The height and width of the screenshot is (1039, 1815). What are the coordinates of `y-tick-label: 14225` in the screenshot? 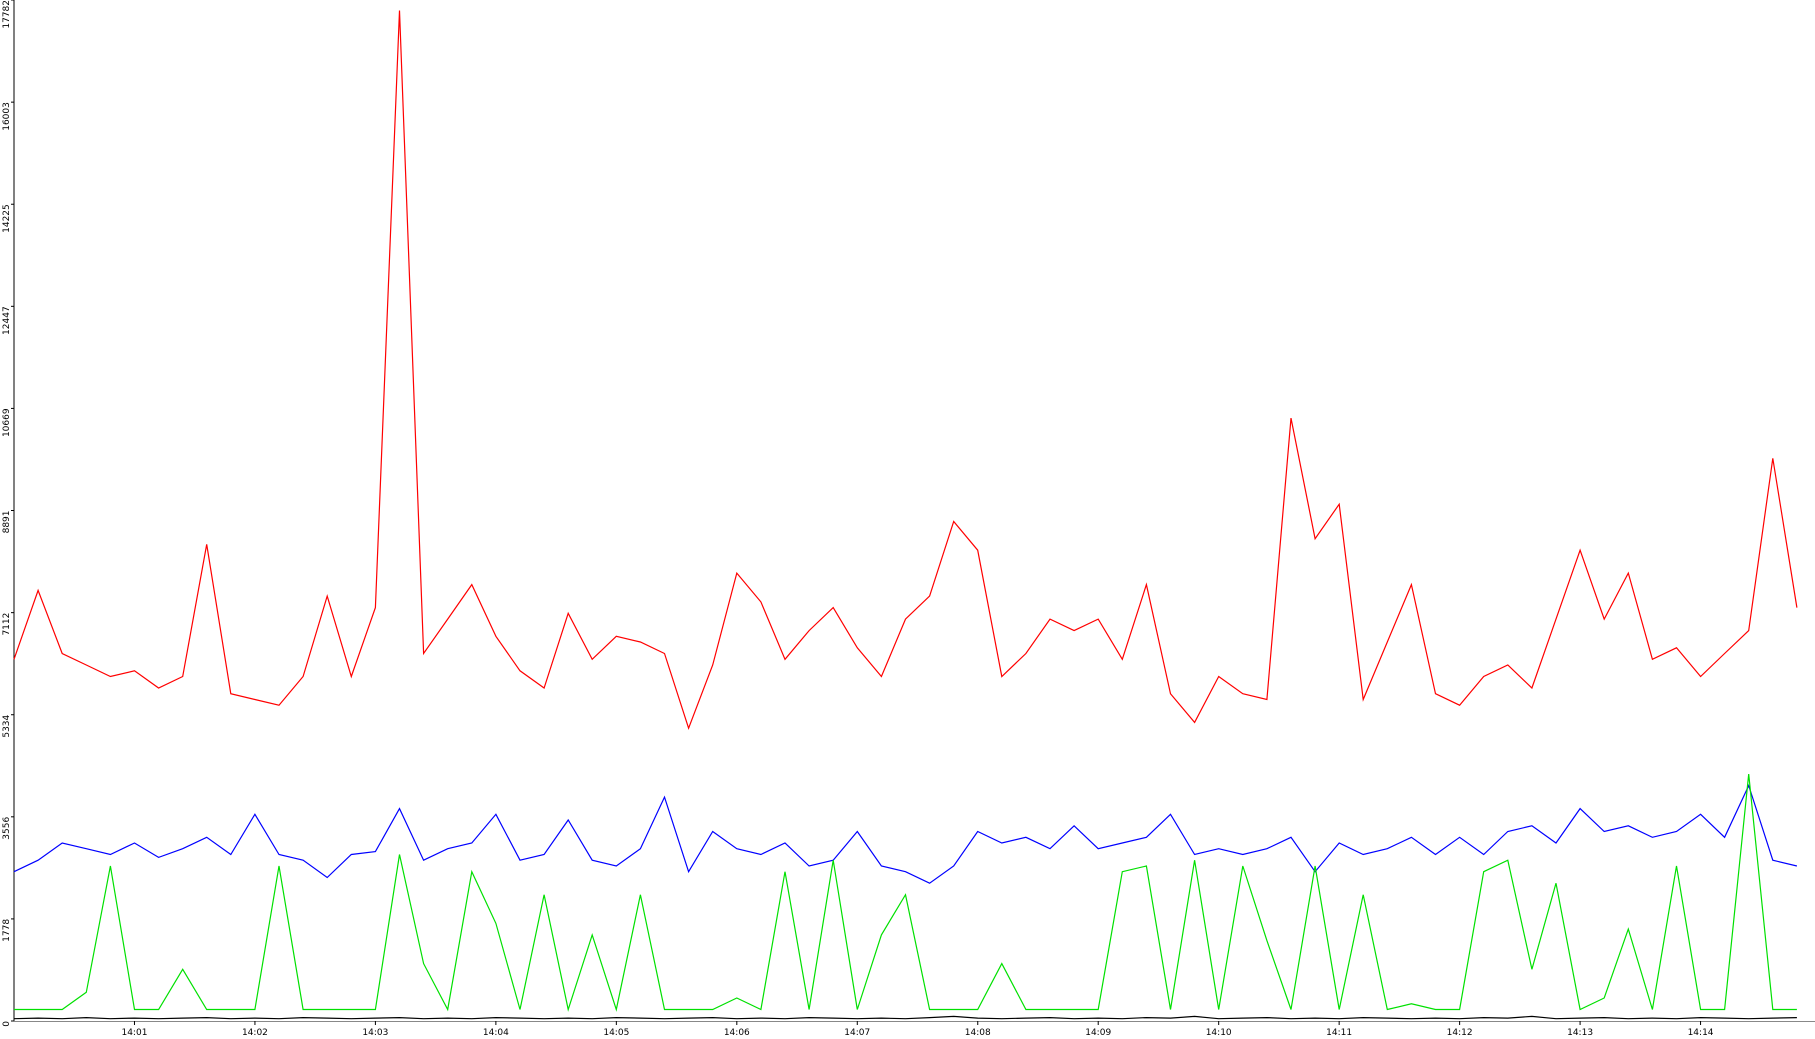 It's located at (7, 218).